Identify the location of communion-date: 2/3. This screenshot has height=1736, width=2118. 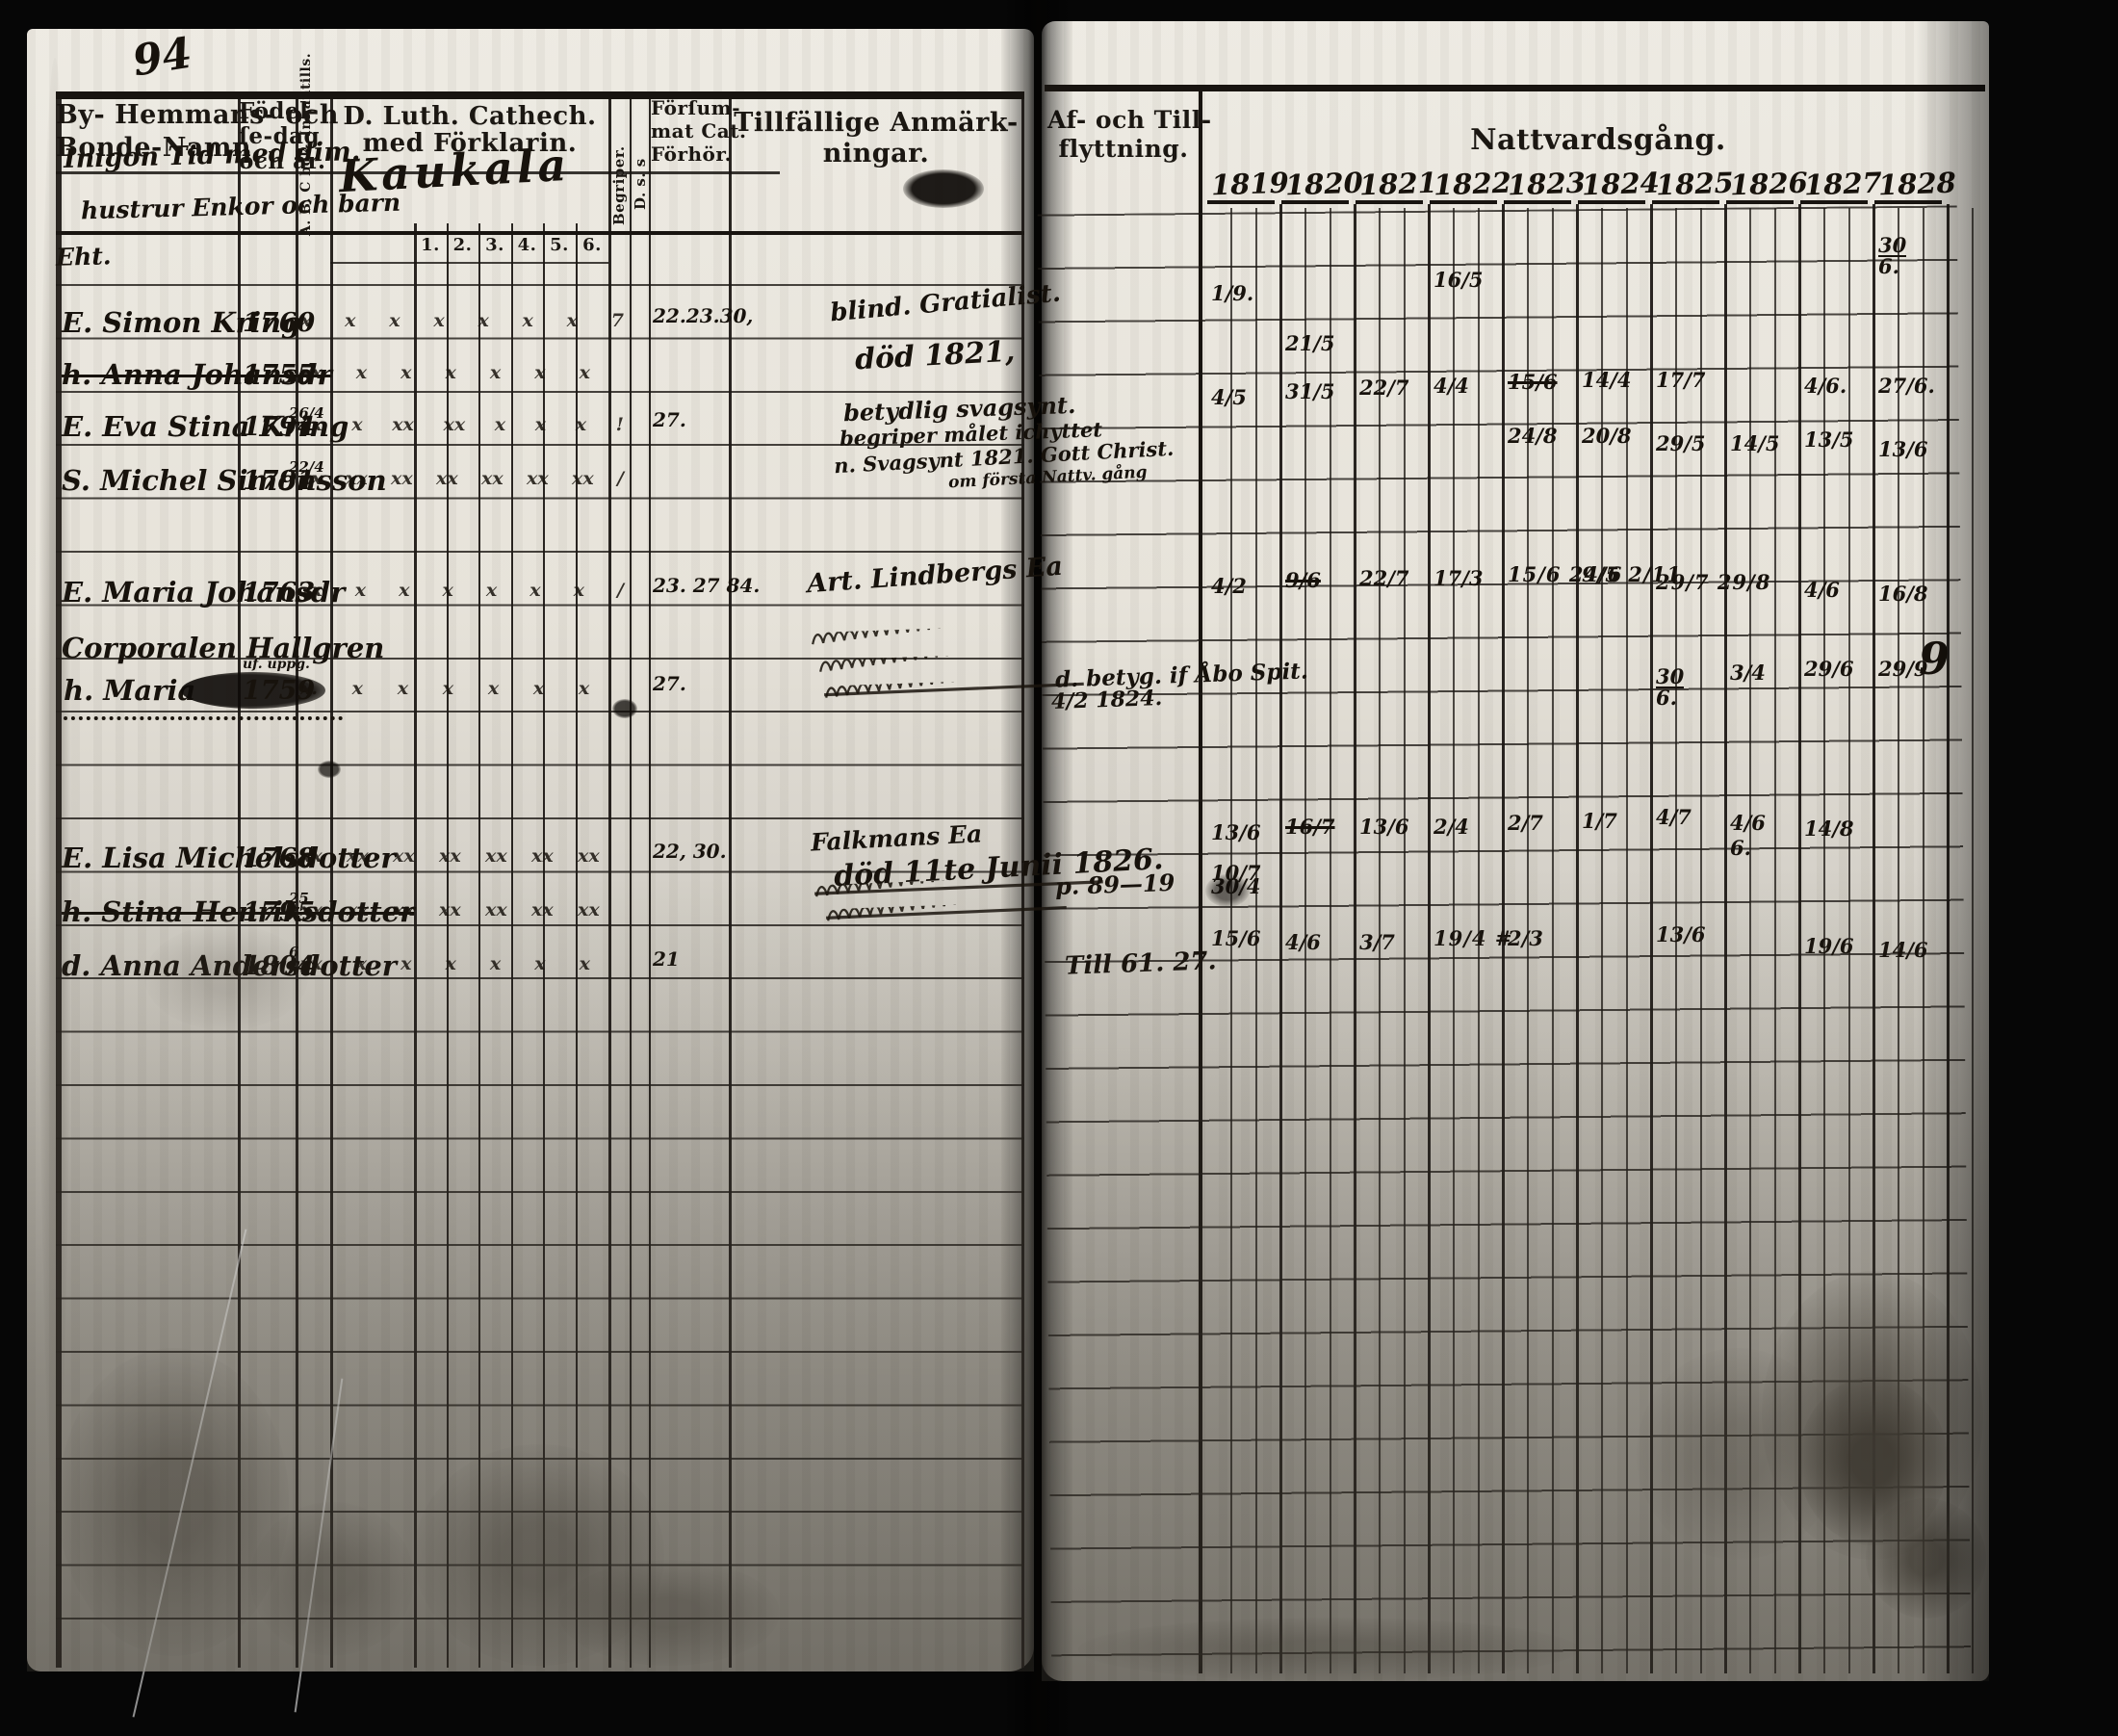
(1526, 938).